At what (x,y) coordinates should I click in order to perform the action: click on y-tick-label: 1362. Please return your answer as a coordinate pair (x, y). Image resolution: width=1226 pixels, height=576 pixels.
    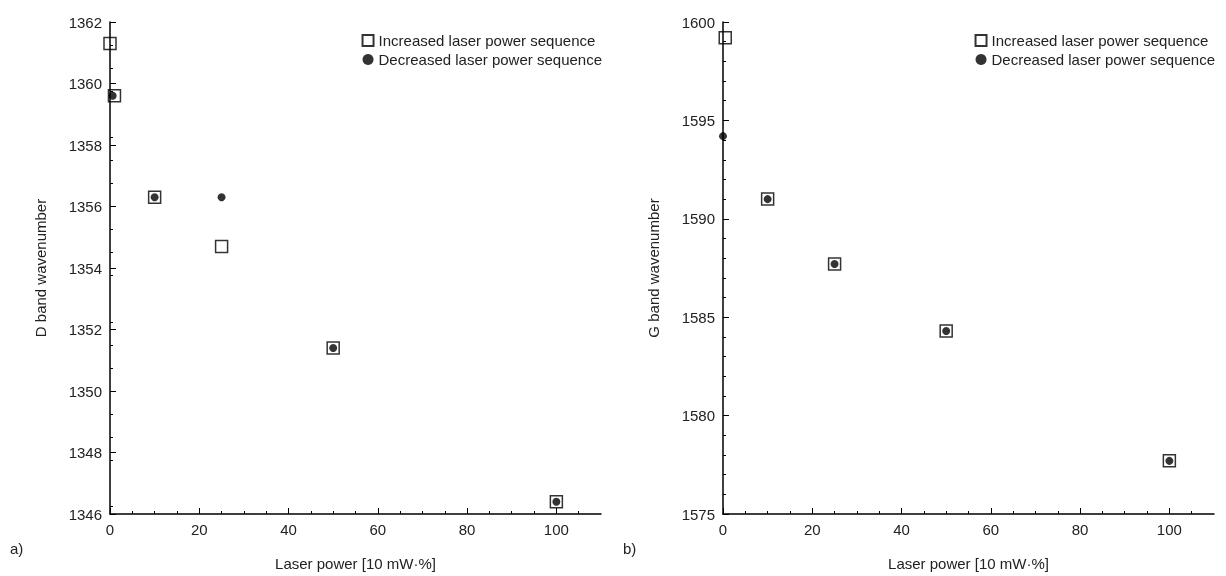
    Looking at the image, I should click on (85, 22).